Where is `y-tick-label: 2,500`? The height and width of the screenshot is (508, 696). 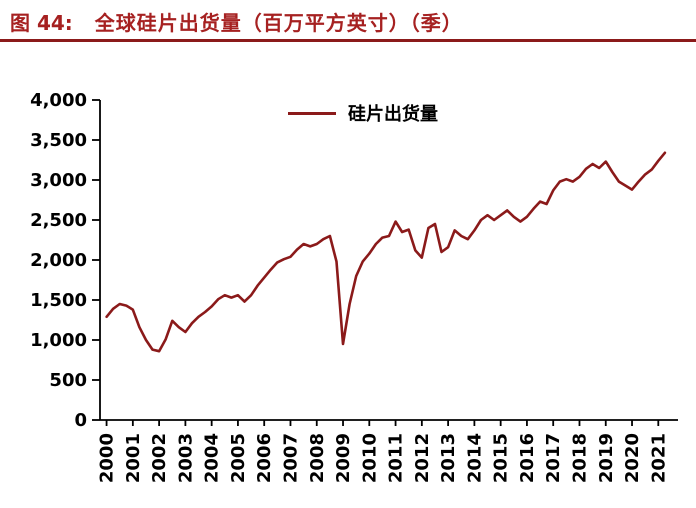
y-tick-label: 2,500 is located at coordinates (58, 220).